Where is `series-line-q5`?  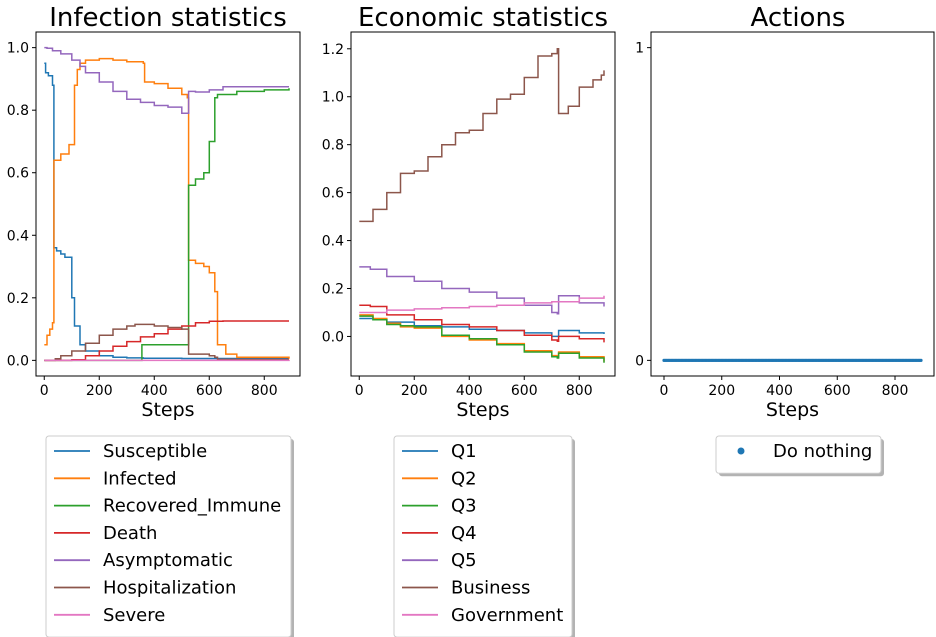
series-line-q5 is located at coordinates (482, 290).